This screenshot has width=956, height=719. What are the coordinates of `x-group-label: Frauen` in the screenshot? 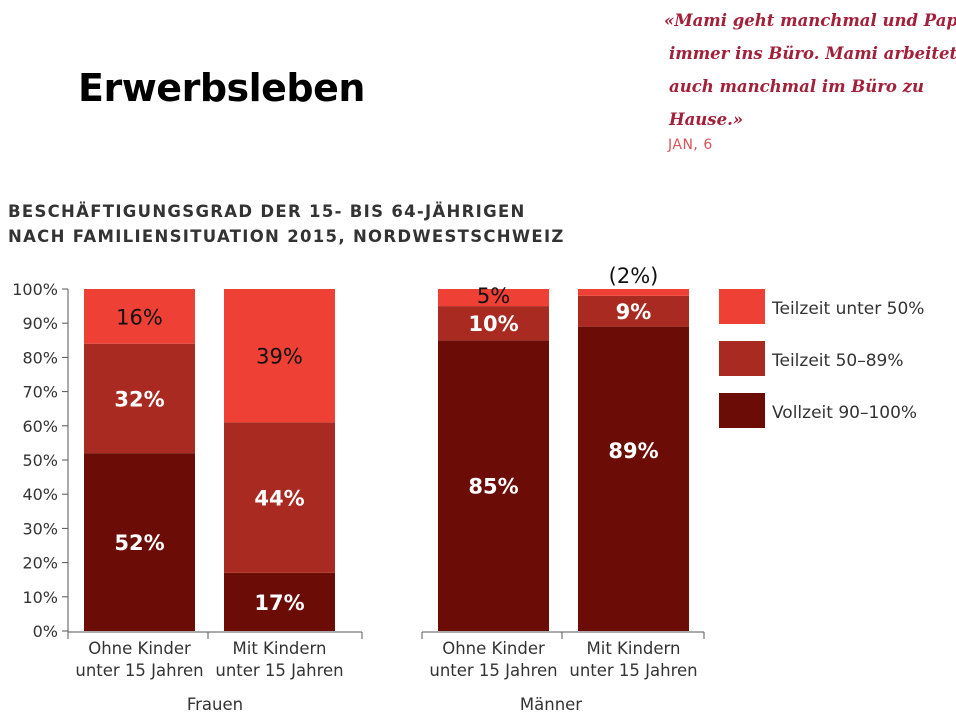 It's located at (215, 704).